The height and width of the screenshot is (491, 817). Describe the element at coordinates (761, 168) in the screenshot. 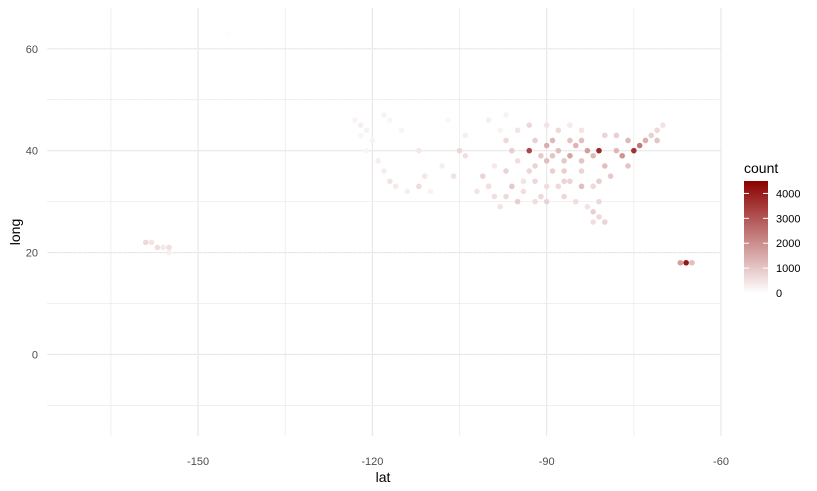

I see `legend-title: count` at that location.